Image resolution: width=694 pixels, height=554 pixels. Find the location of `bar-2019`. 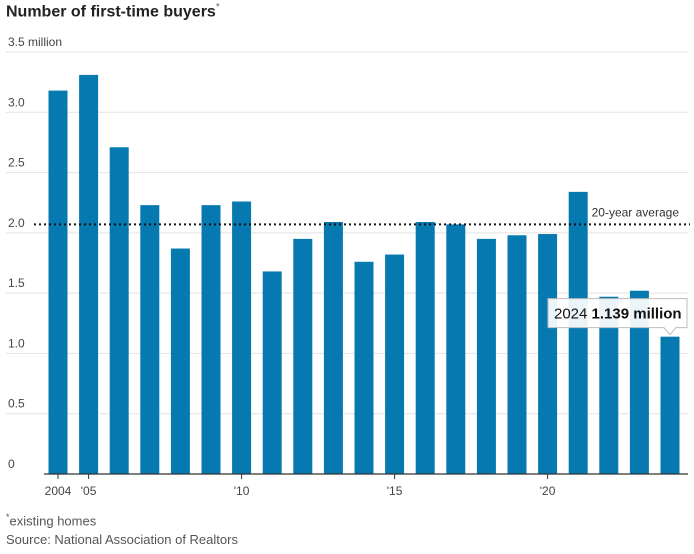

bar-2019 is located at coordinates (517, 354).